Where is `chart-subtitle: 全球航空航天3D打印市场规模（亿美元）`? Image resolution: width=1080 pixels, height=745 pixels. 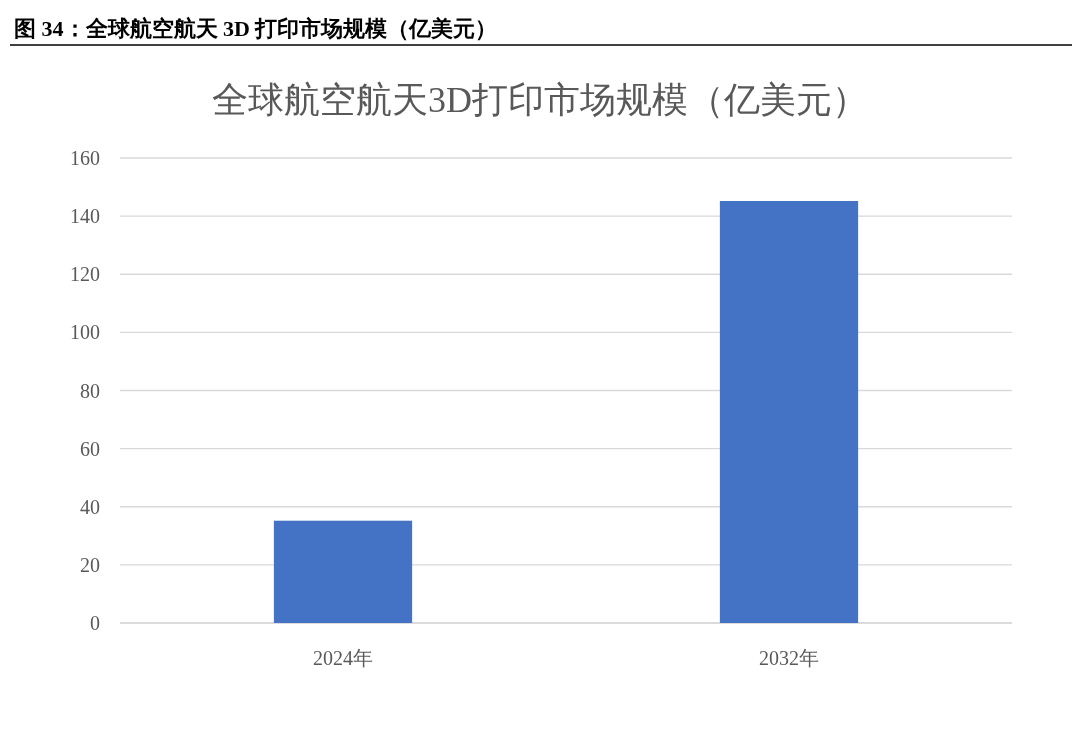 chart-subtitle: 全球航空航天3D打印市场规模（亿美元） is located at coordinates (540, 100).